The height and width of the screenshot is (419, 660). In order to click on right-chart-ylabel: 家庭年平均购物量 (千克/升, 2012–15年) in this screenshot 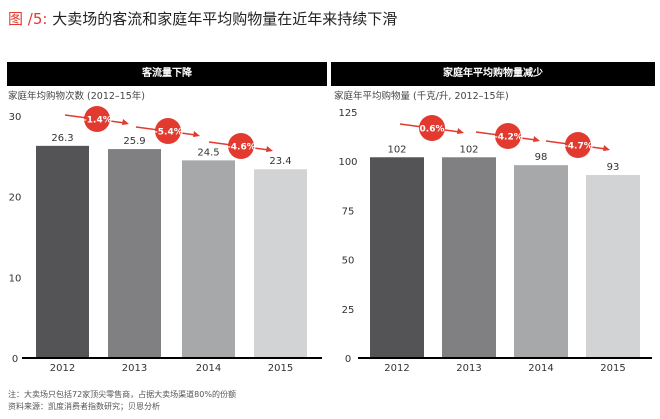, I will do `click(421, 96)`.